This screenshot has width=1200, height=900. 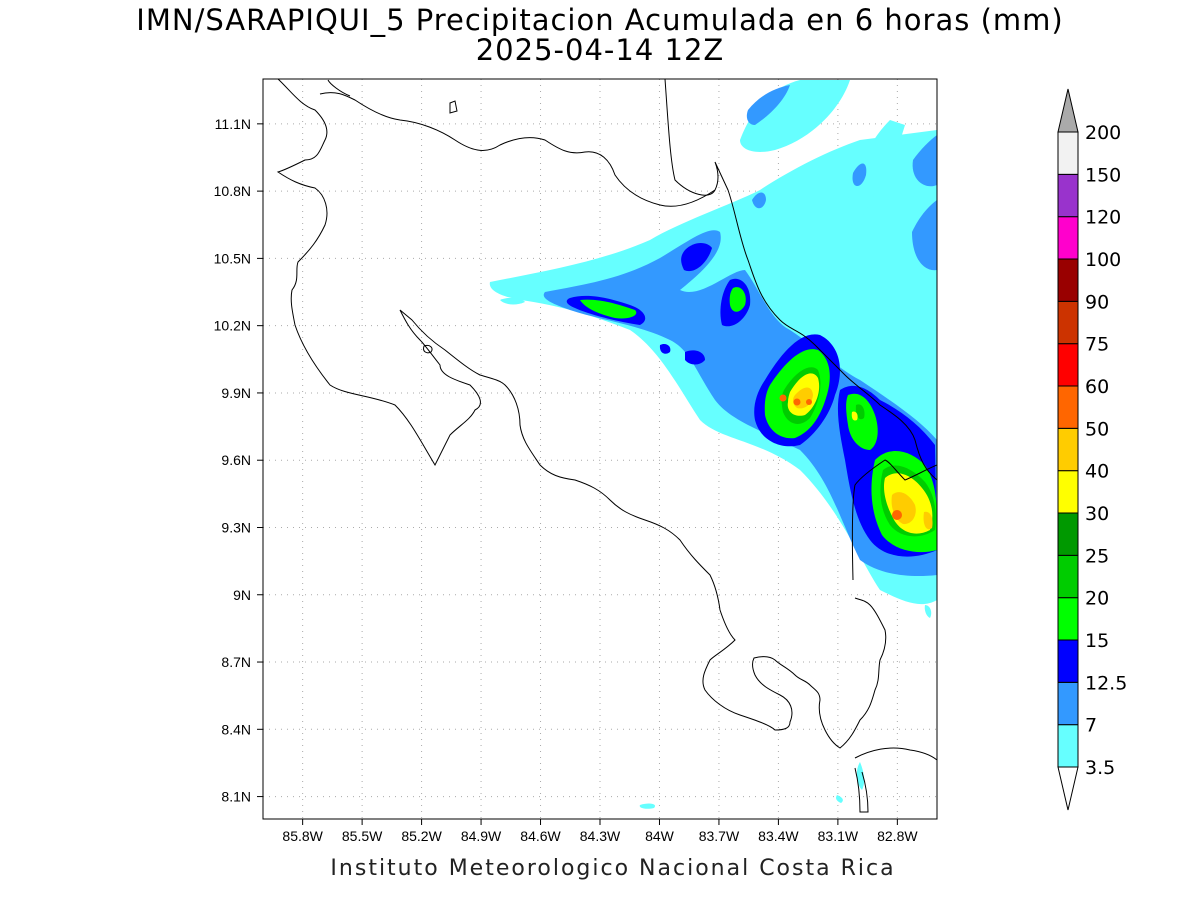 I want to click on lon-tick-label: 84.3W, so click(x=600, y=836).